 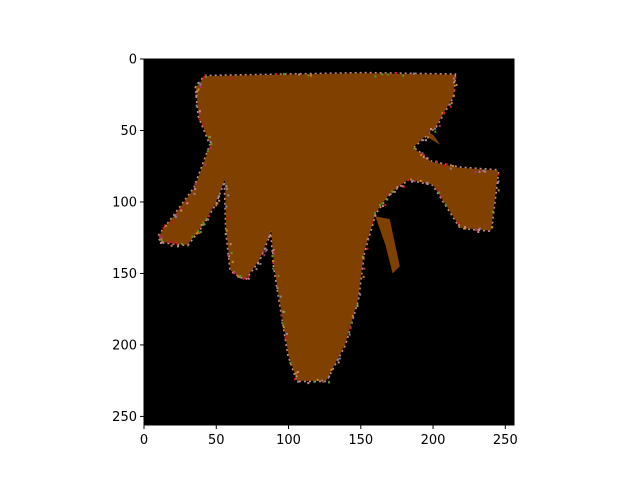 What do you see at coordinates (124, 345) in the screenshot?
I see `y-tick-label: 200` at bounding box center [124, 345].